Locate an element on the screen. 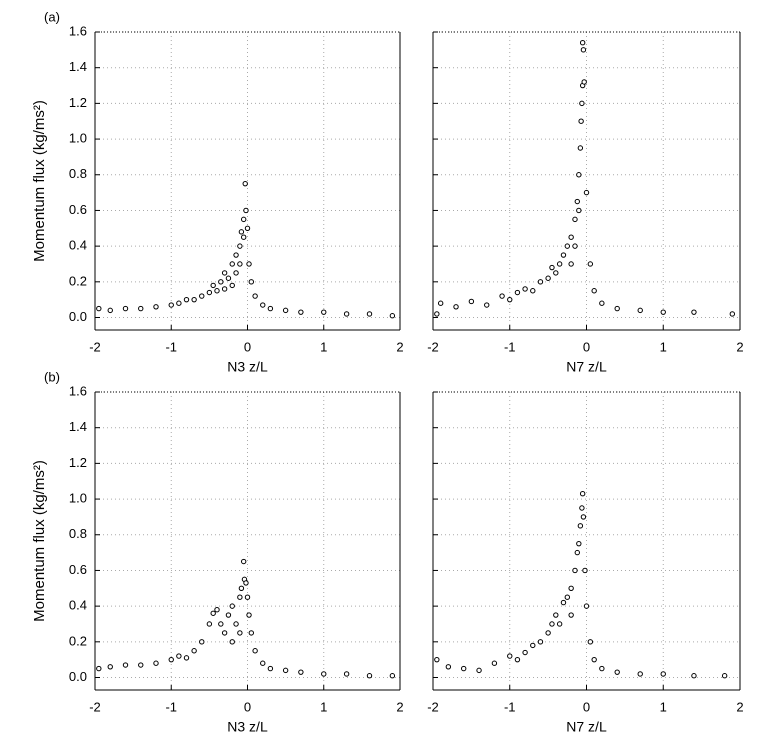 The height and width of the screenshot is (747, 765). y-tick-label: 1.0 is located at coordinates (78, 138).